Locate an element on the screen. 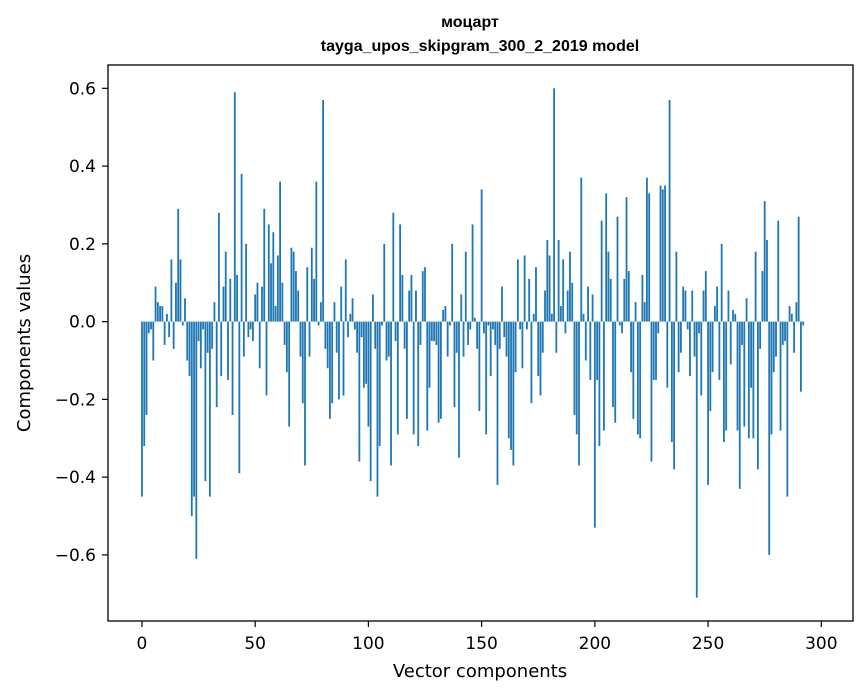  chart-title-line-1: моцарт is located at coordinates (470, 22).